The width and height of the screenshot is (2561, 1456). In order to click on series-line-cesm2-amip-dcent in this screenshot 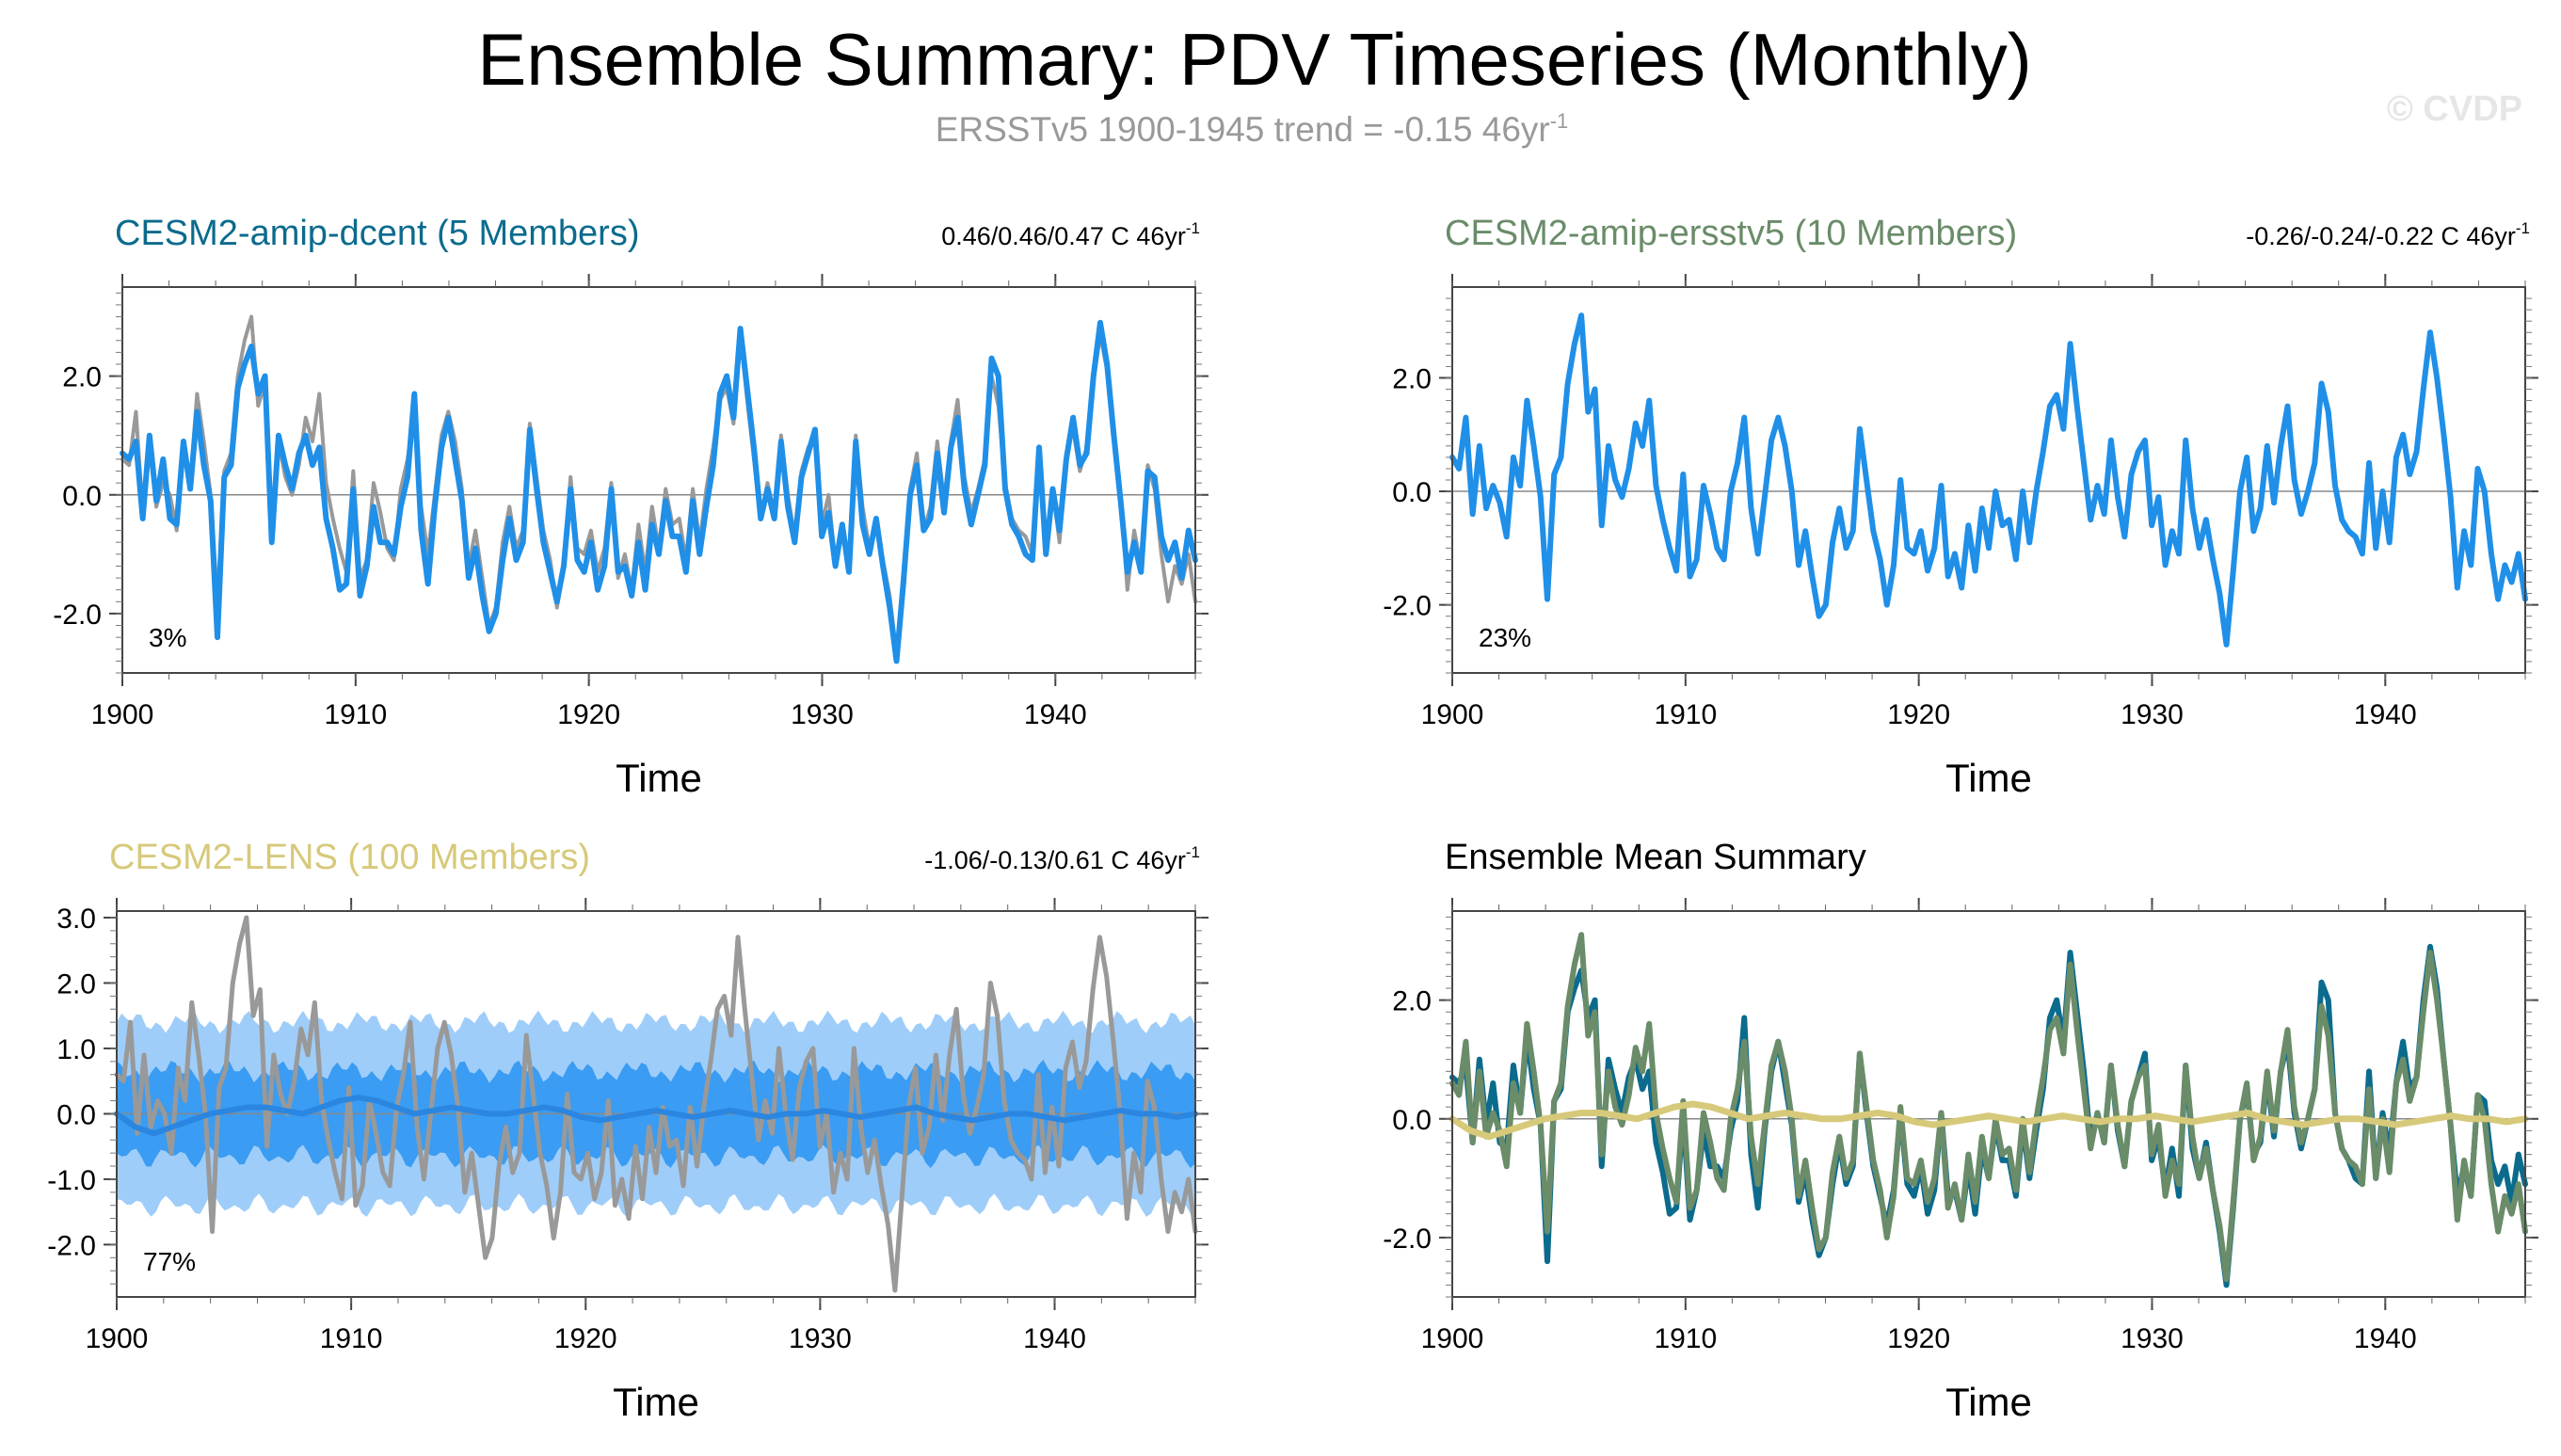, I will do `click(659, 491)`.